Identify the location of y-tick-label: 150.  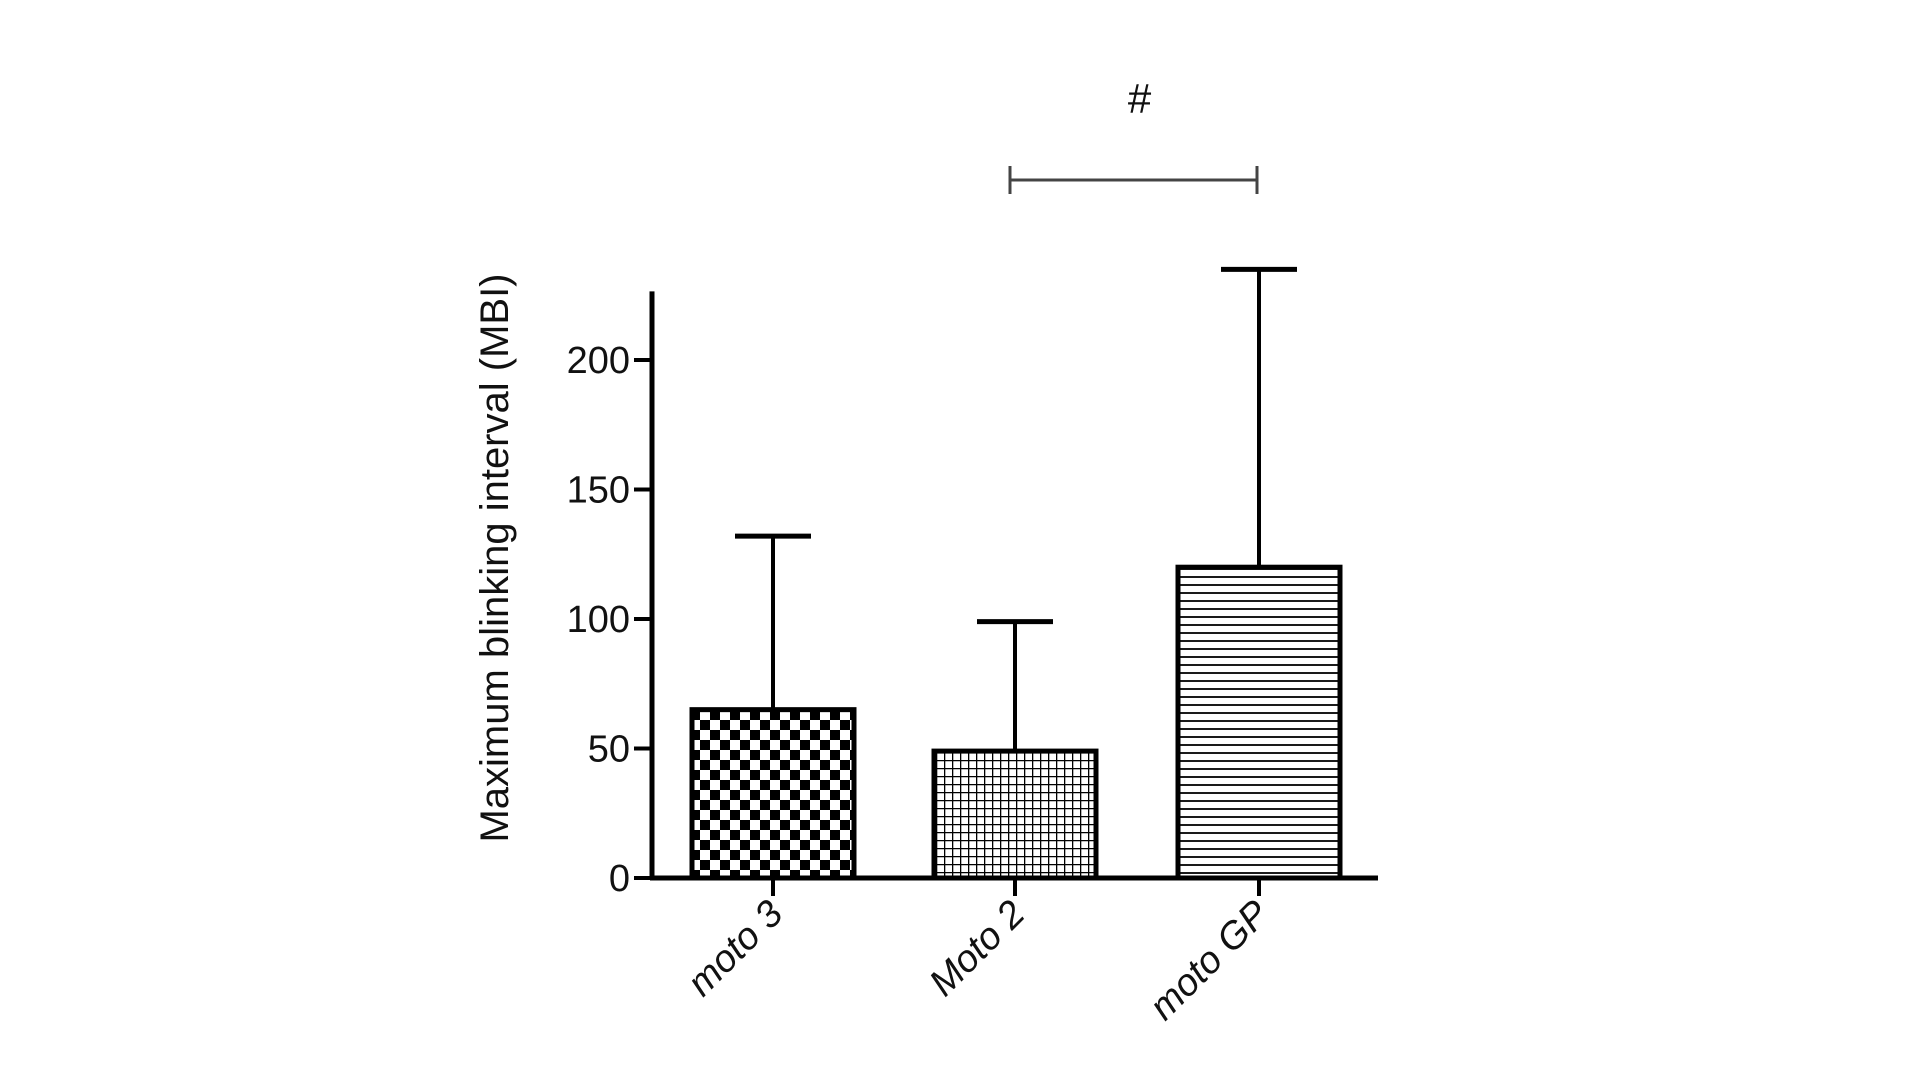
(598, 491).